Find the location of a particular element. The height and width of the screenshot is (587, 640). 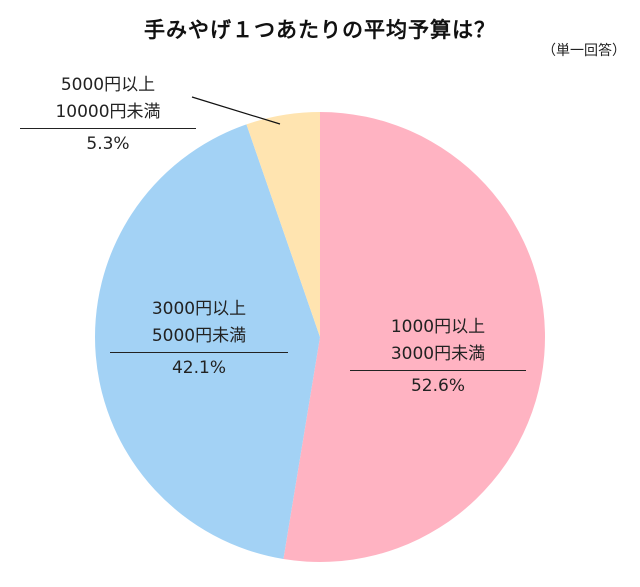

label-line1: 5000円以上 is located at coordinates (108, 85).